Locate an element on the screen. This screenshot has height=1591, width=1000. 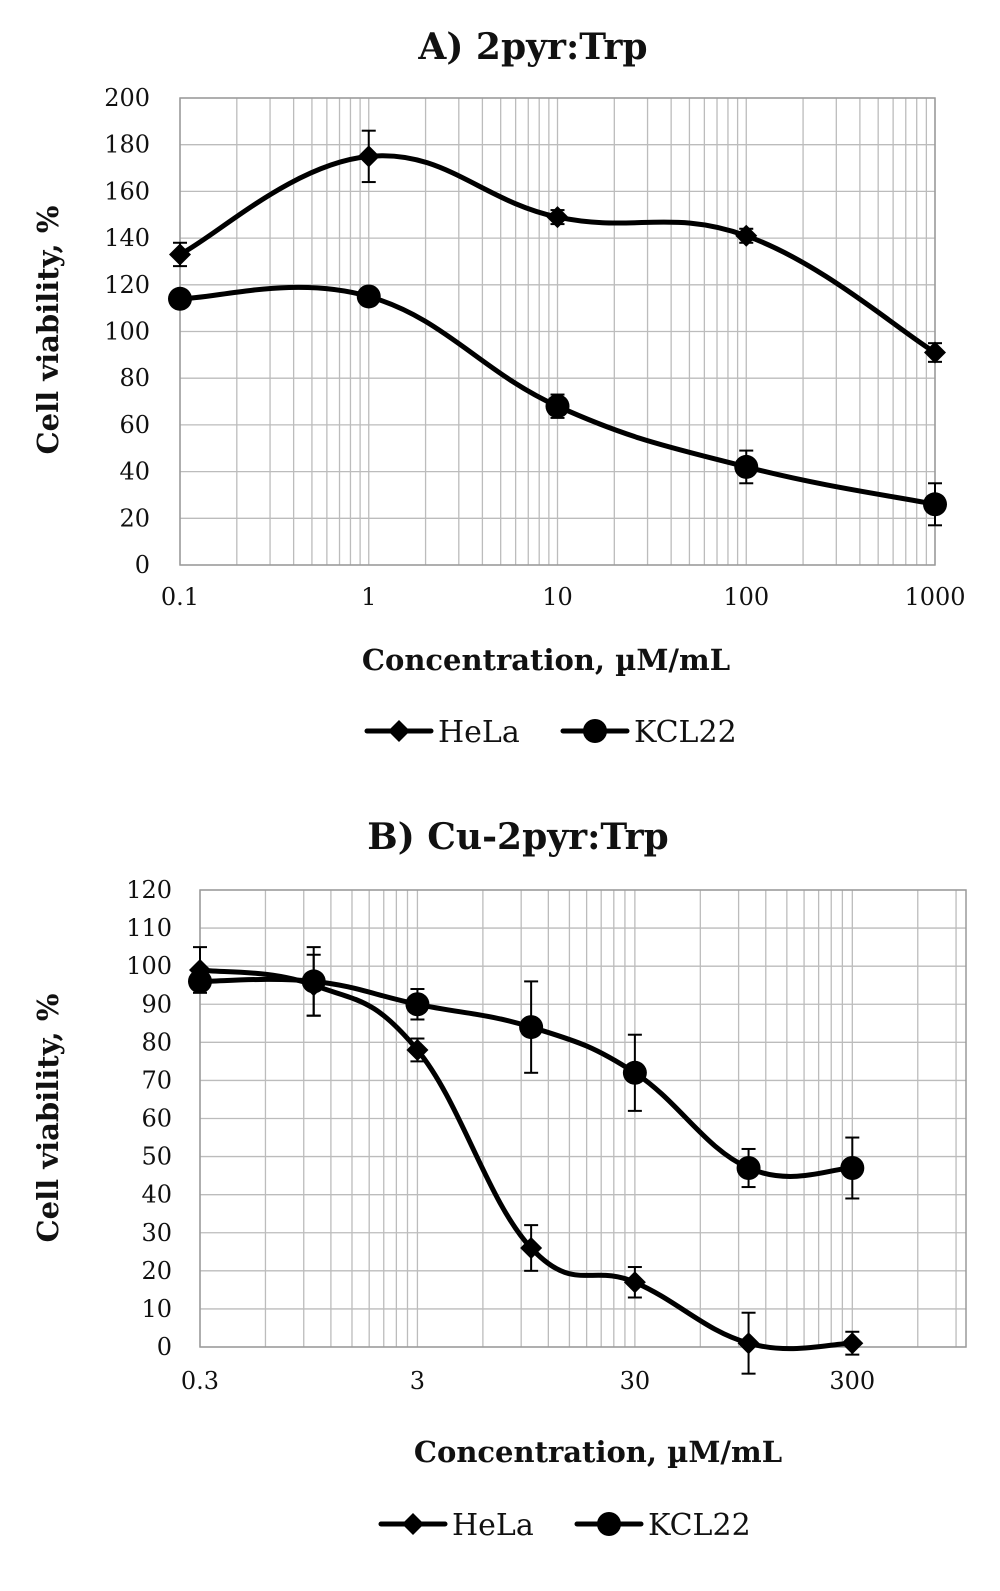
y-tick-label: 70 is located at coordinates (156, 1080).